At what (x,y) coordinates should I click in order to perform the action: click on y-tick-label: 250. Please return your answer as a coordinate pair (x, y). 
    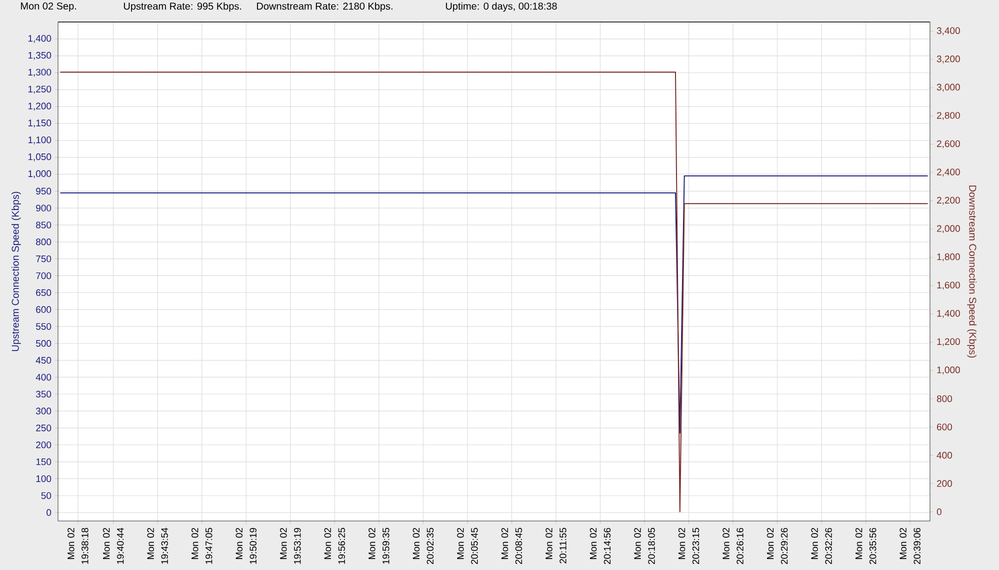
    Looking at the image, I should click on (44, 428).